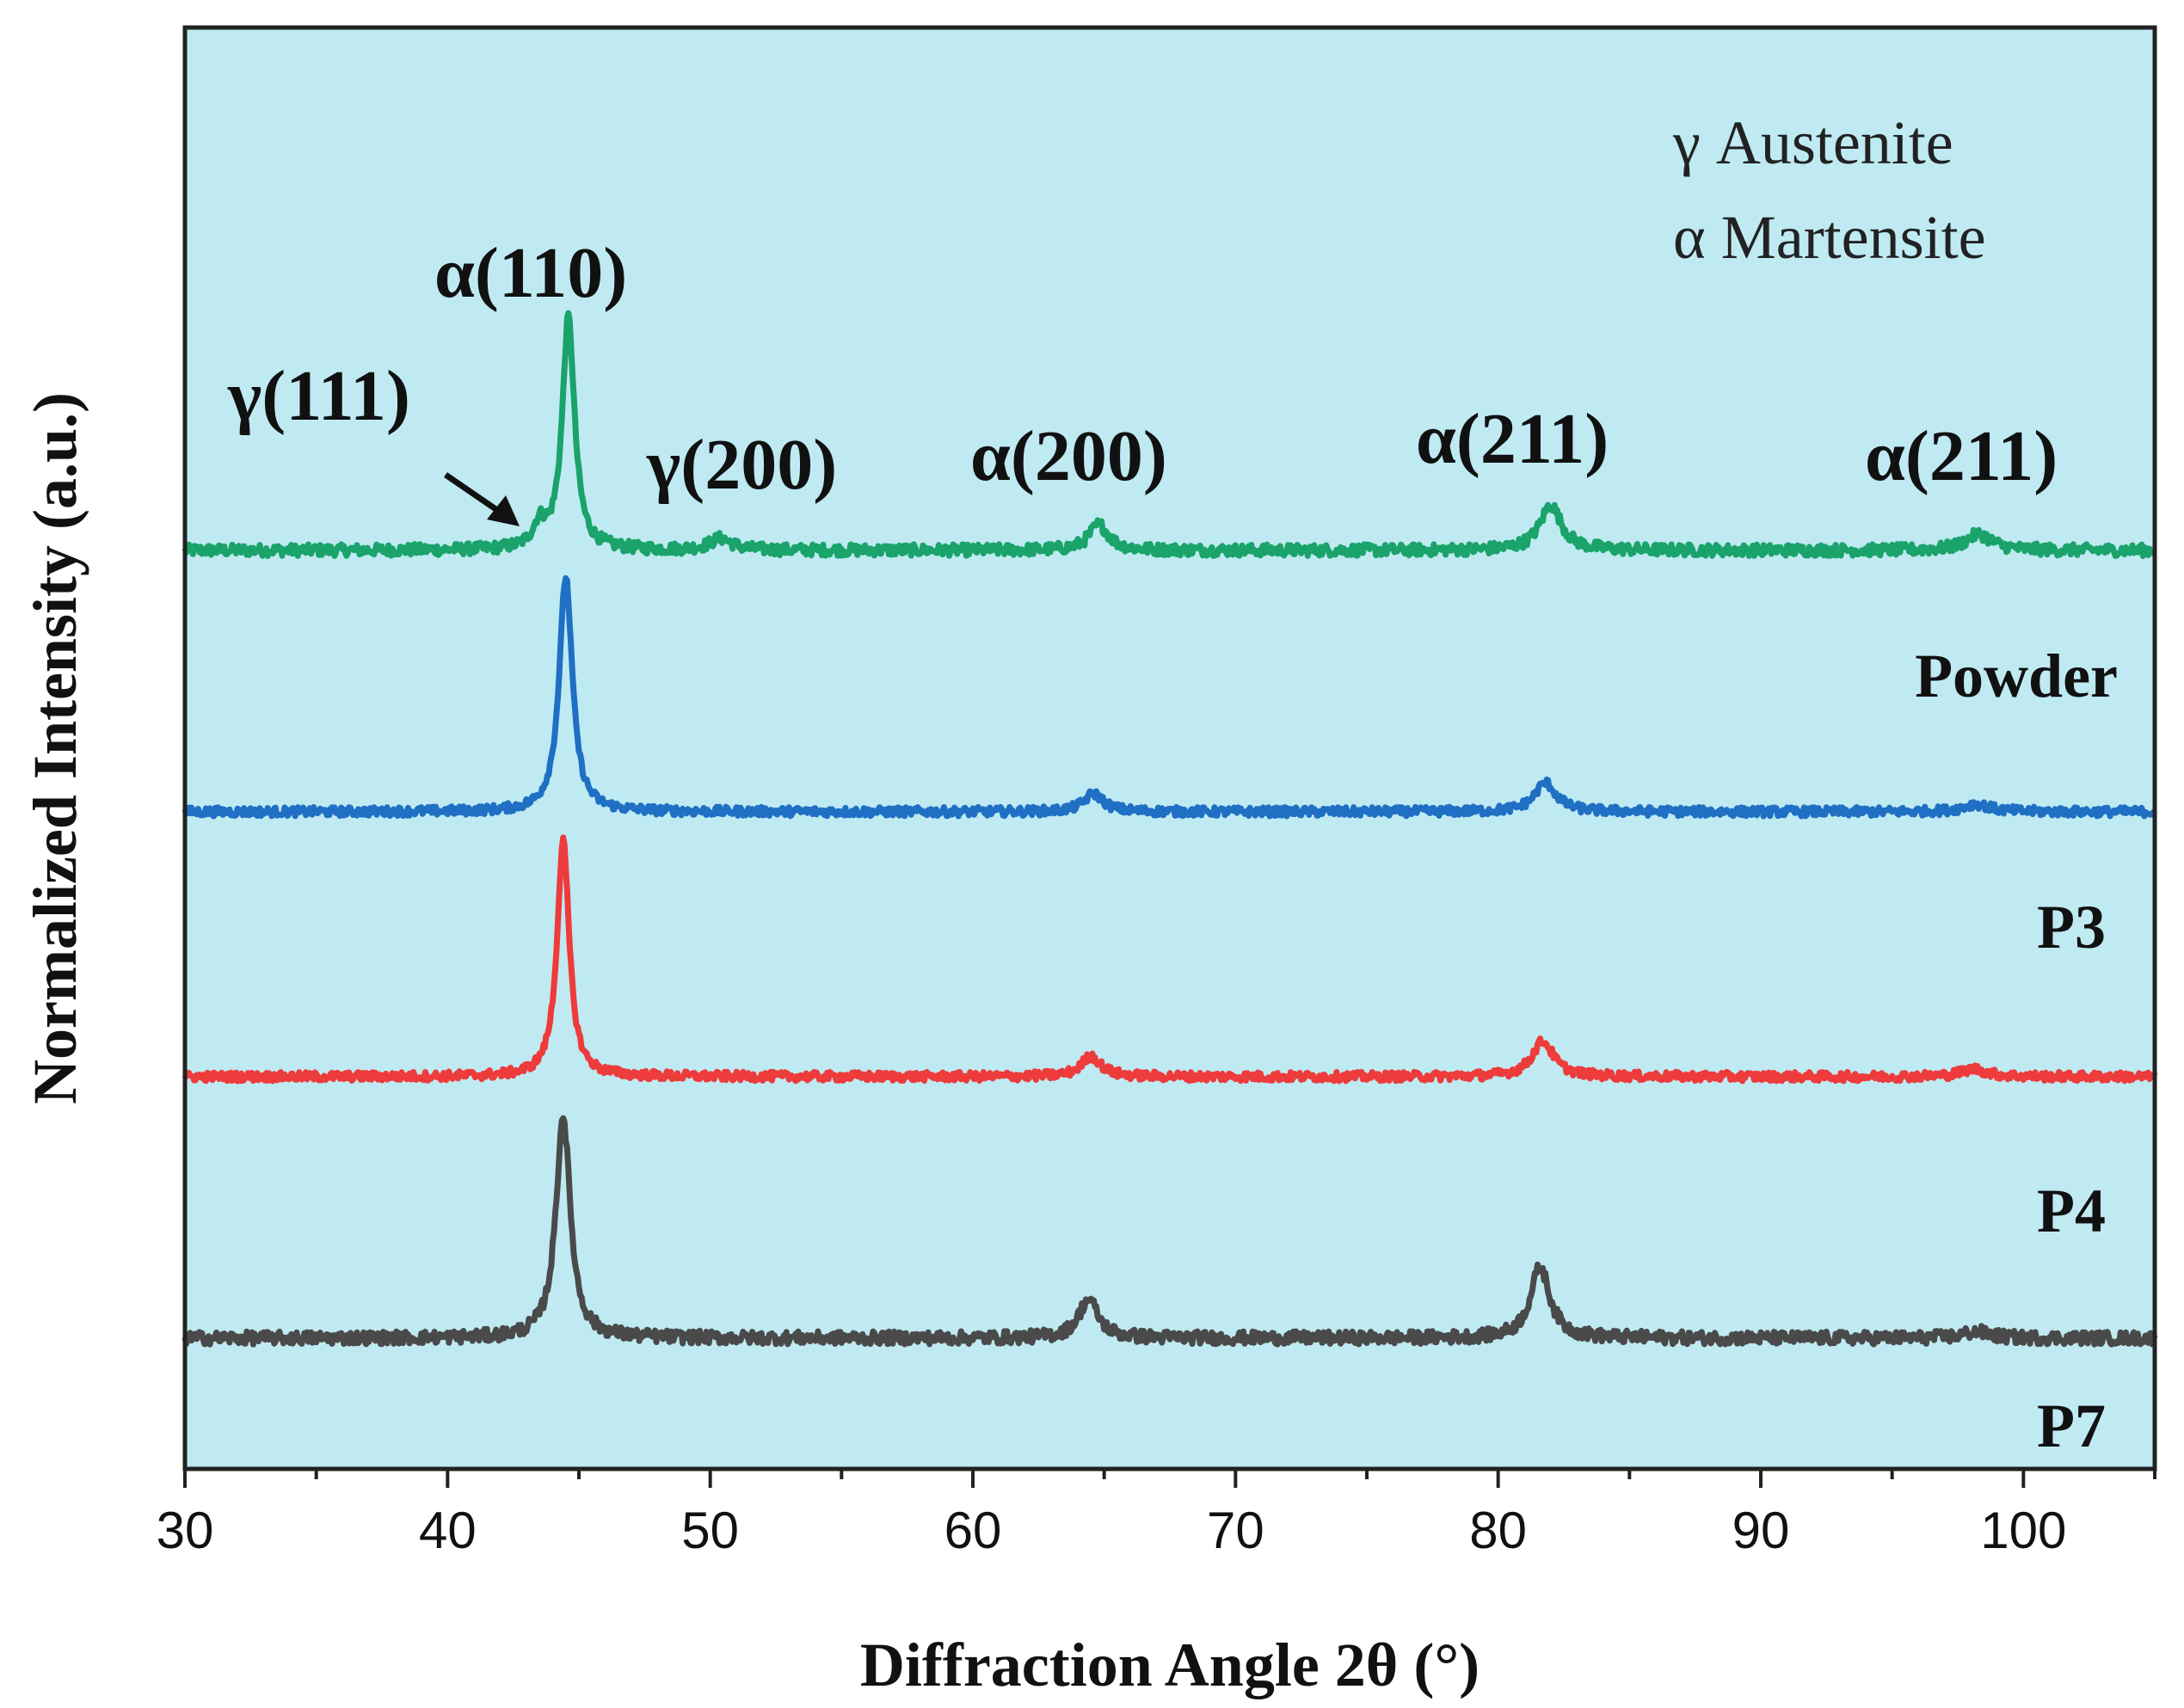 The width and height of the screenshot is (2184, 1708). Describe the element at coordinates (1170, 1232) in the screenshot. I see `series-line-p7` at that location.